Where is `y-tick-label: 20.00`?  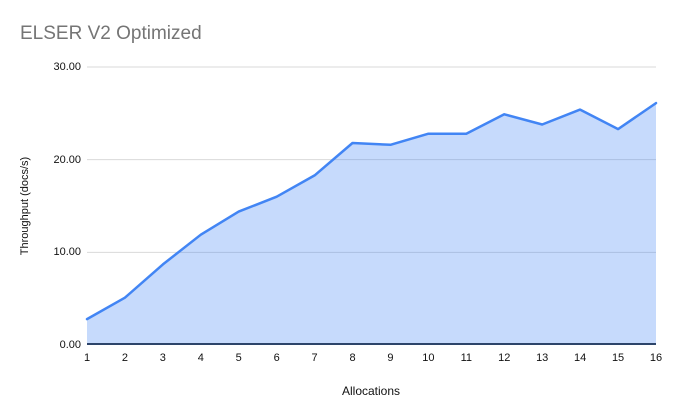 y-tick-label: 20.00 is located at coordinates (67, 159).